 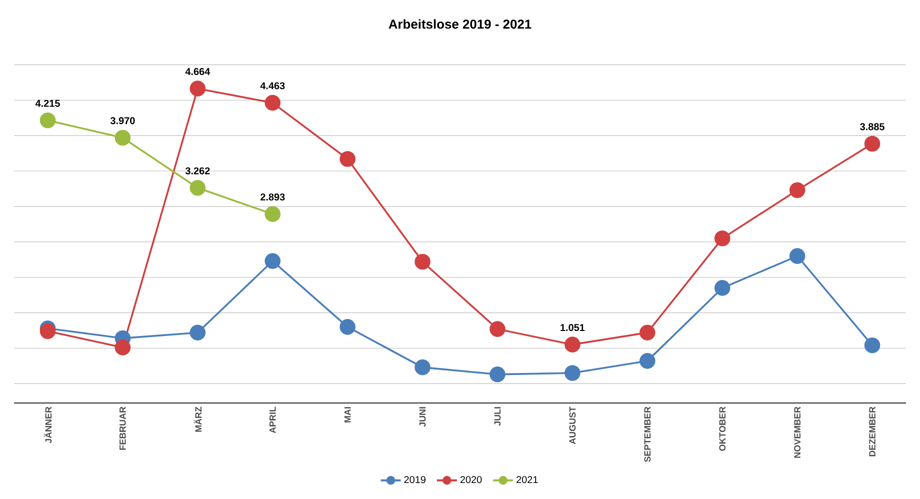 I want to click on x-tick-label: JÄNNER, so click(x=48, y=425).